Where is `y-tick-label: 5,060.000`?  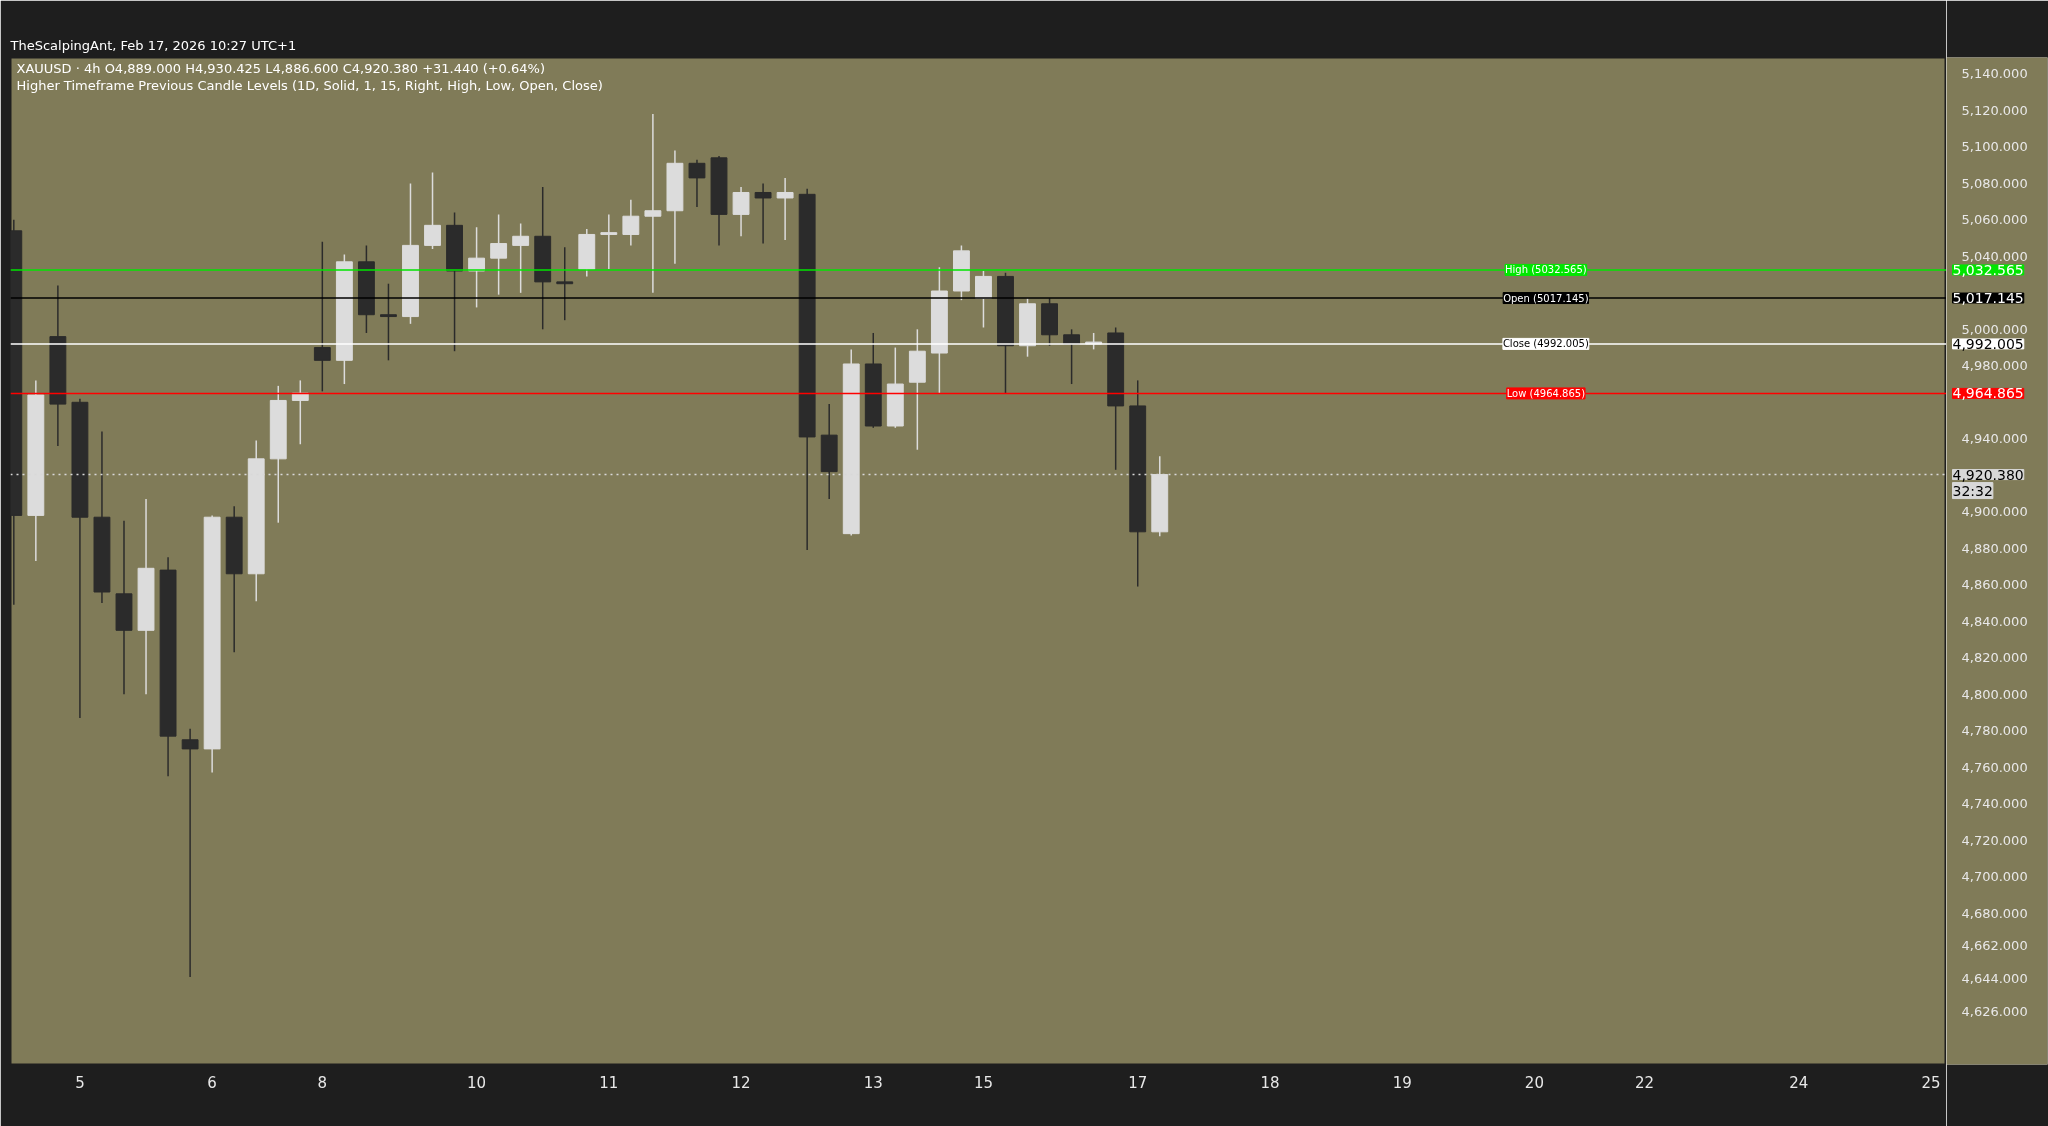 y-tick-label: 5,060.000 is located at coordinates (1994, 220).